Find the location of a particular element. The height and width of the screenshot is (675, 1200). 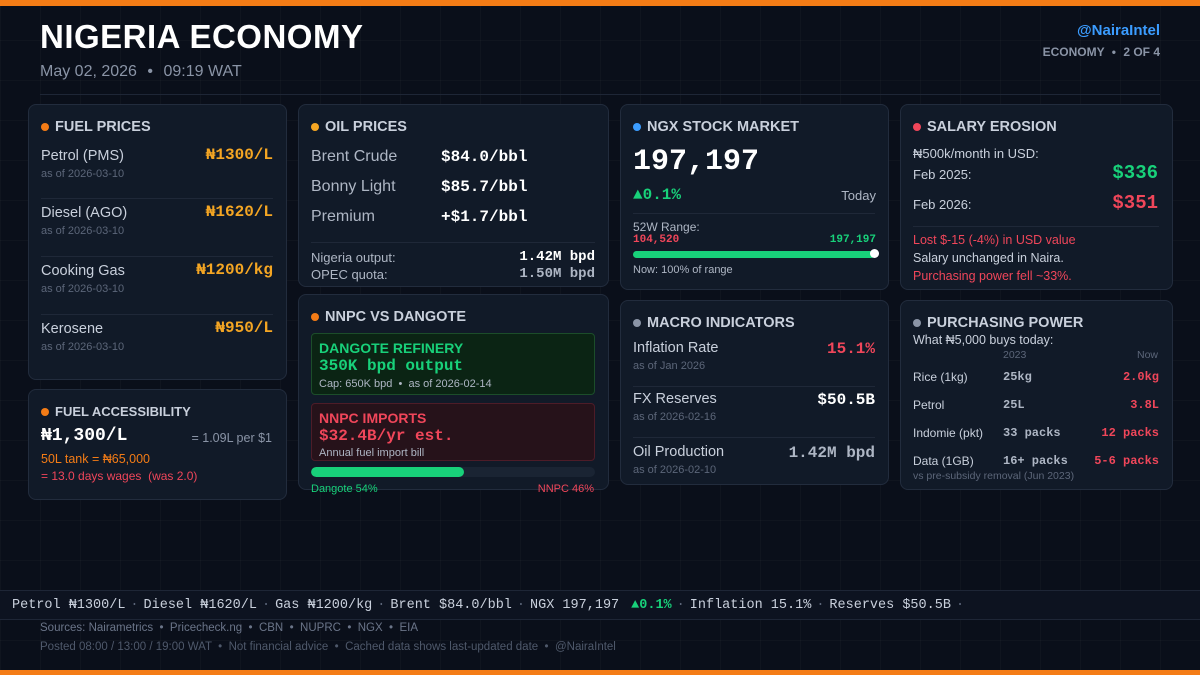

header-divider is located at coordinates (600, 94).